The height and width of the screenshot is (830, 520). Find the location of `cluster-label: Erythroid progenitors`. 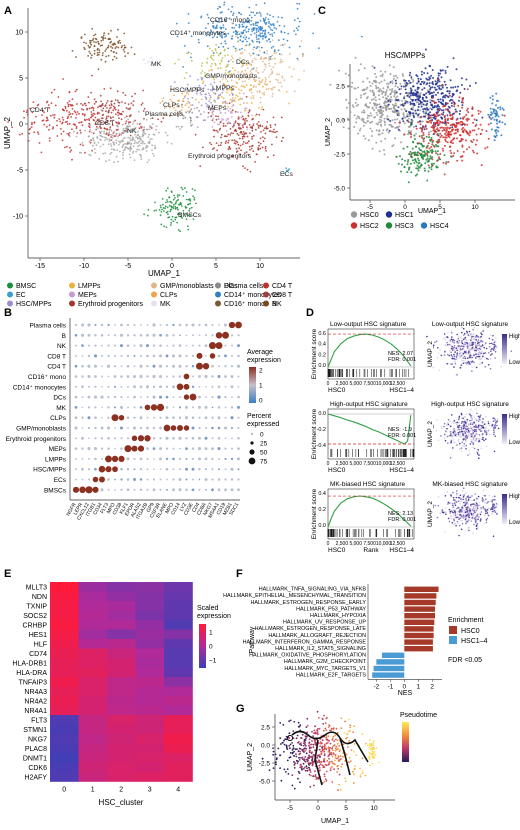

cluster-label: Erythroid progenitors is located at coordinates (220, 156).